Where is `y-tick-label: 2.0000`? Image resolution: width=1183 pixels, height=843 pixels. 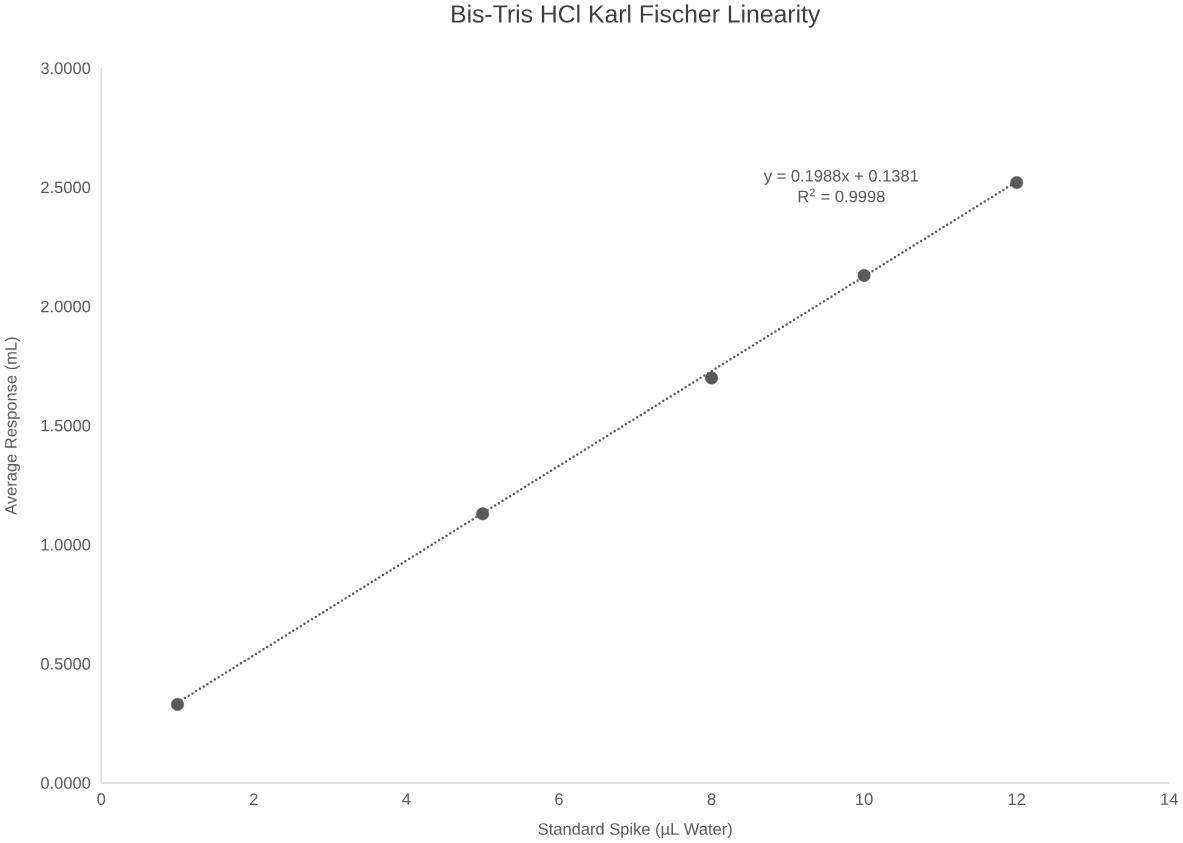
y-tick-label: 2.0000 is located at coordinates (66, 306).